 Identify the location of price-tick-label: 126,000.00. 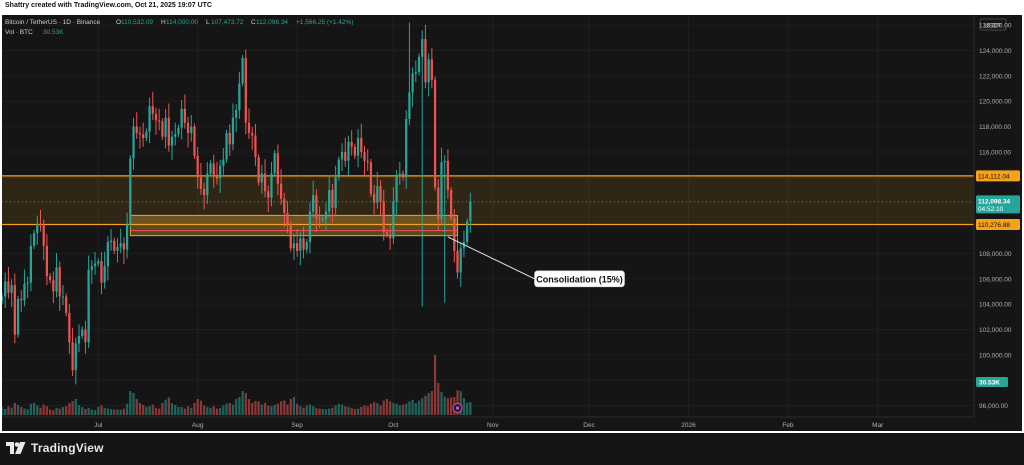
(995, 26).